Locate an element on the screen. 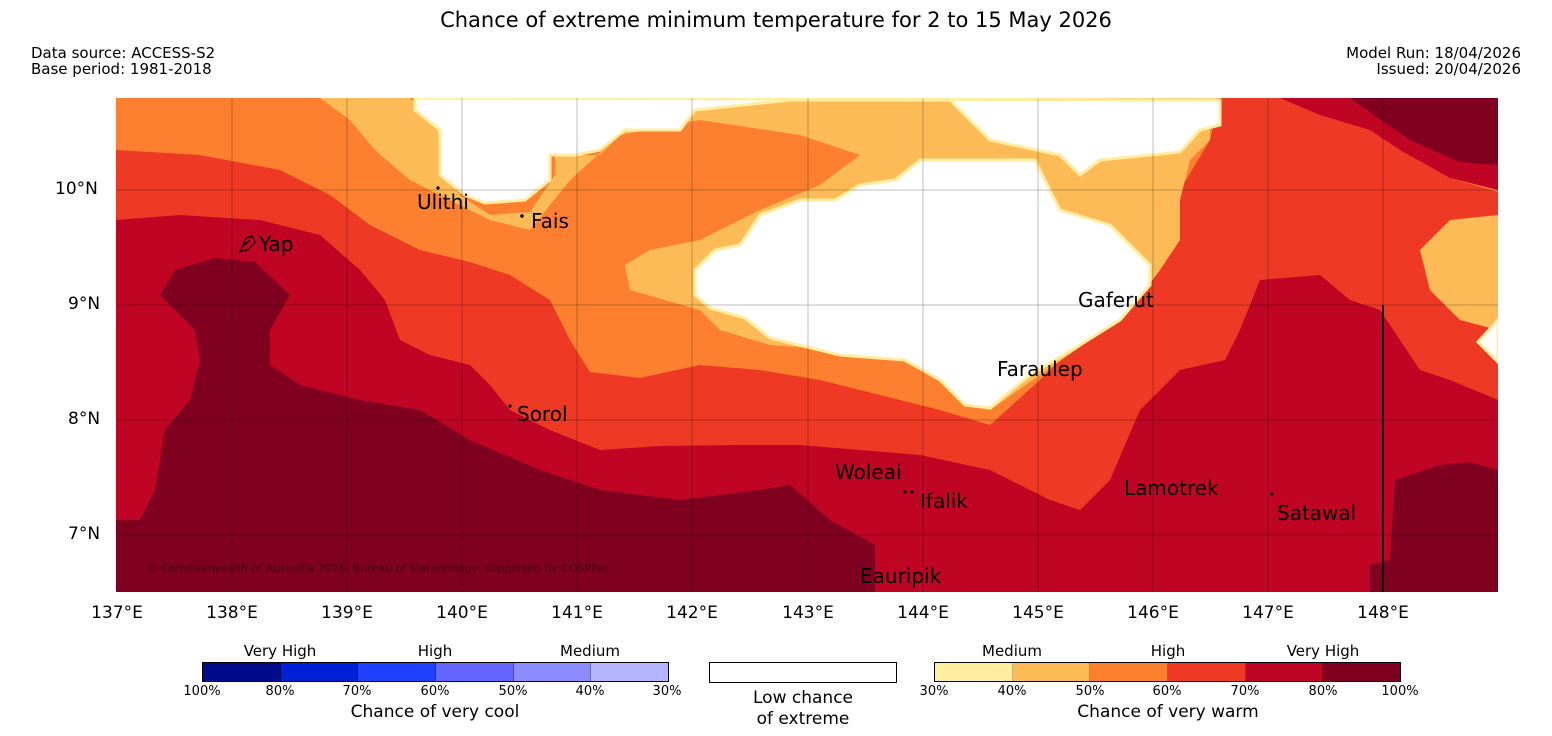  warm-tick-2: 50% is located at coordinates (1090, 691).